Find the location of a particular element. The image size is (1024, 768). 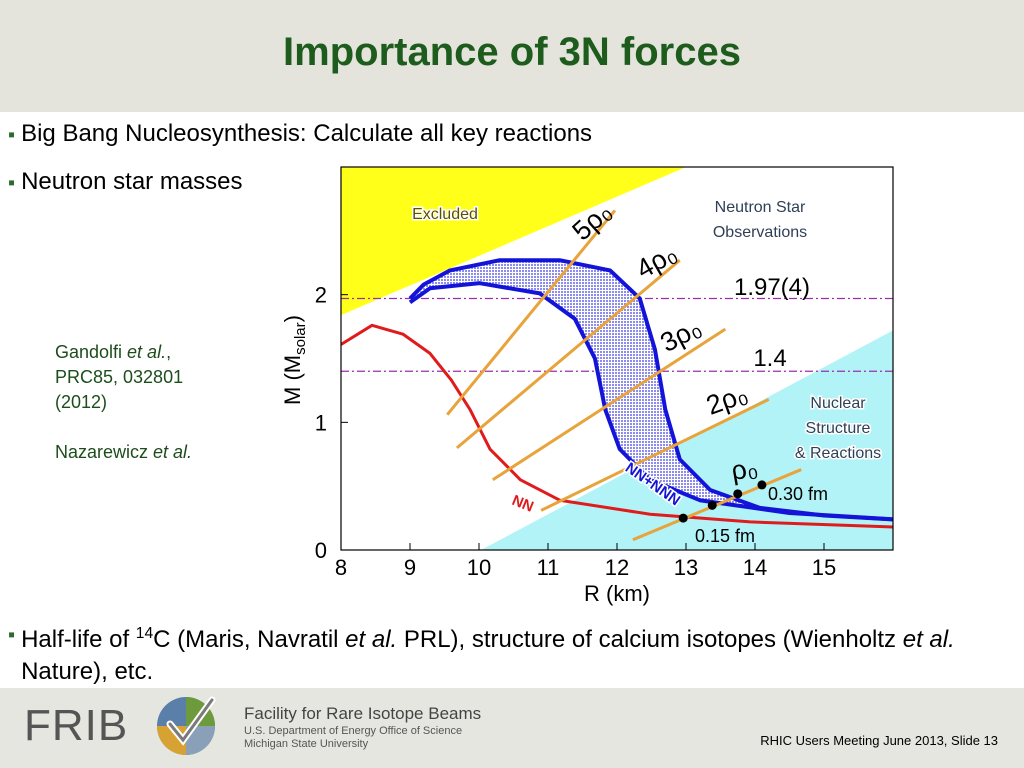

bullet-item: ▪ Neutron star masses is located at coordinates (507, 182).